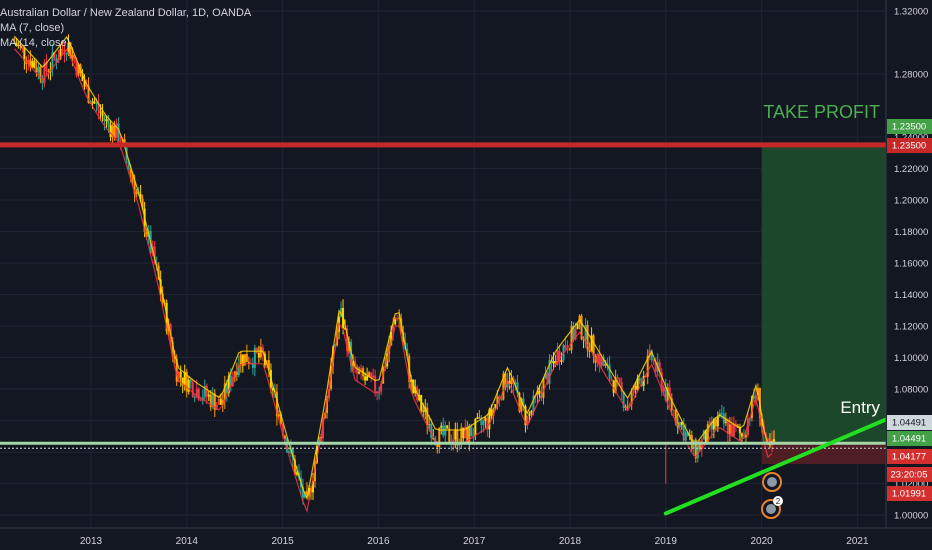  I want to click on price-tag-label: 1.23500, so click(909, 127).